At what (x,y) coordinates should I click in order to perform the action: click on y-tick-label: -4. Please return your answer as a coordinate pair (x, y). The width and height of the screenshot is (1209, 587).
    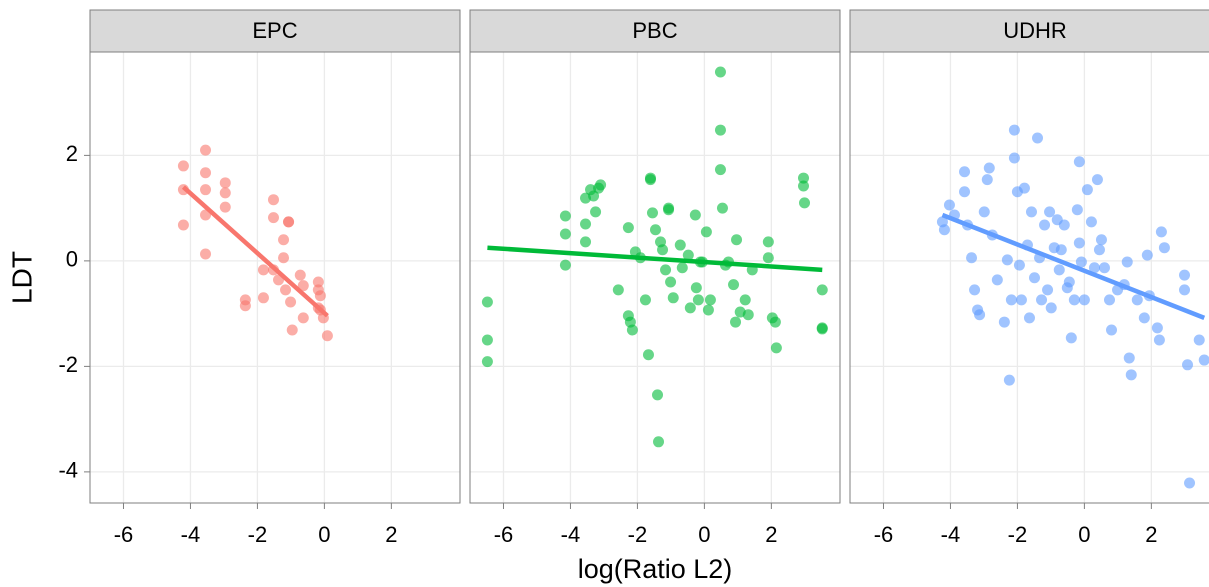
    Looking at the image, I should click on (68, 470).